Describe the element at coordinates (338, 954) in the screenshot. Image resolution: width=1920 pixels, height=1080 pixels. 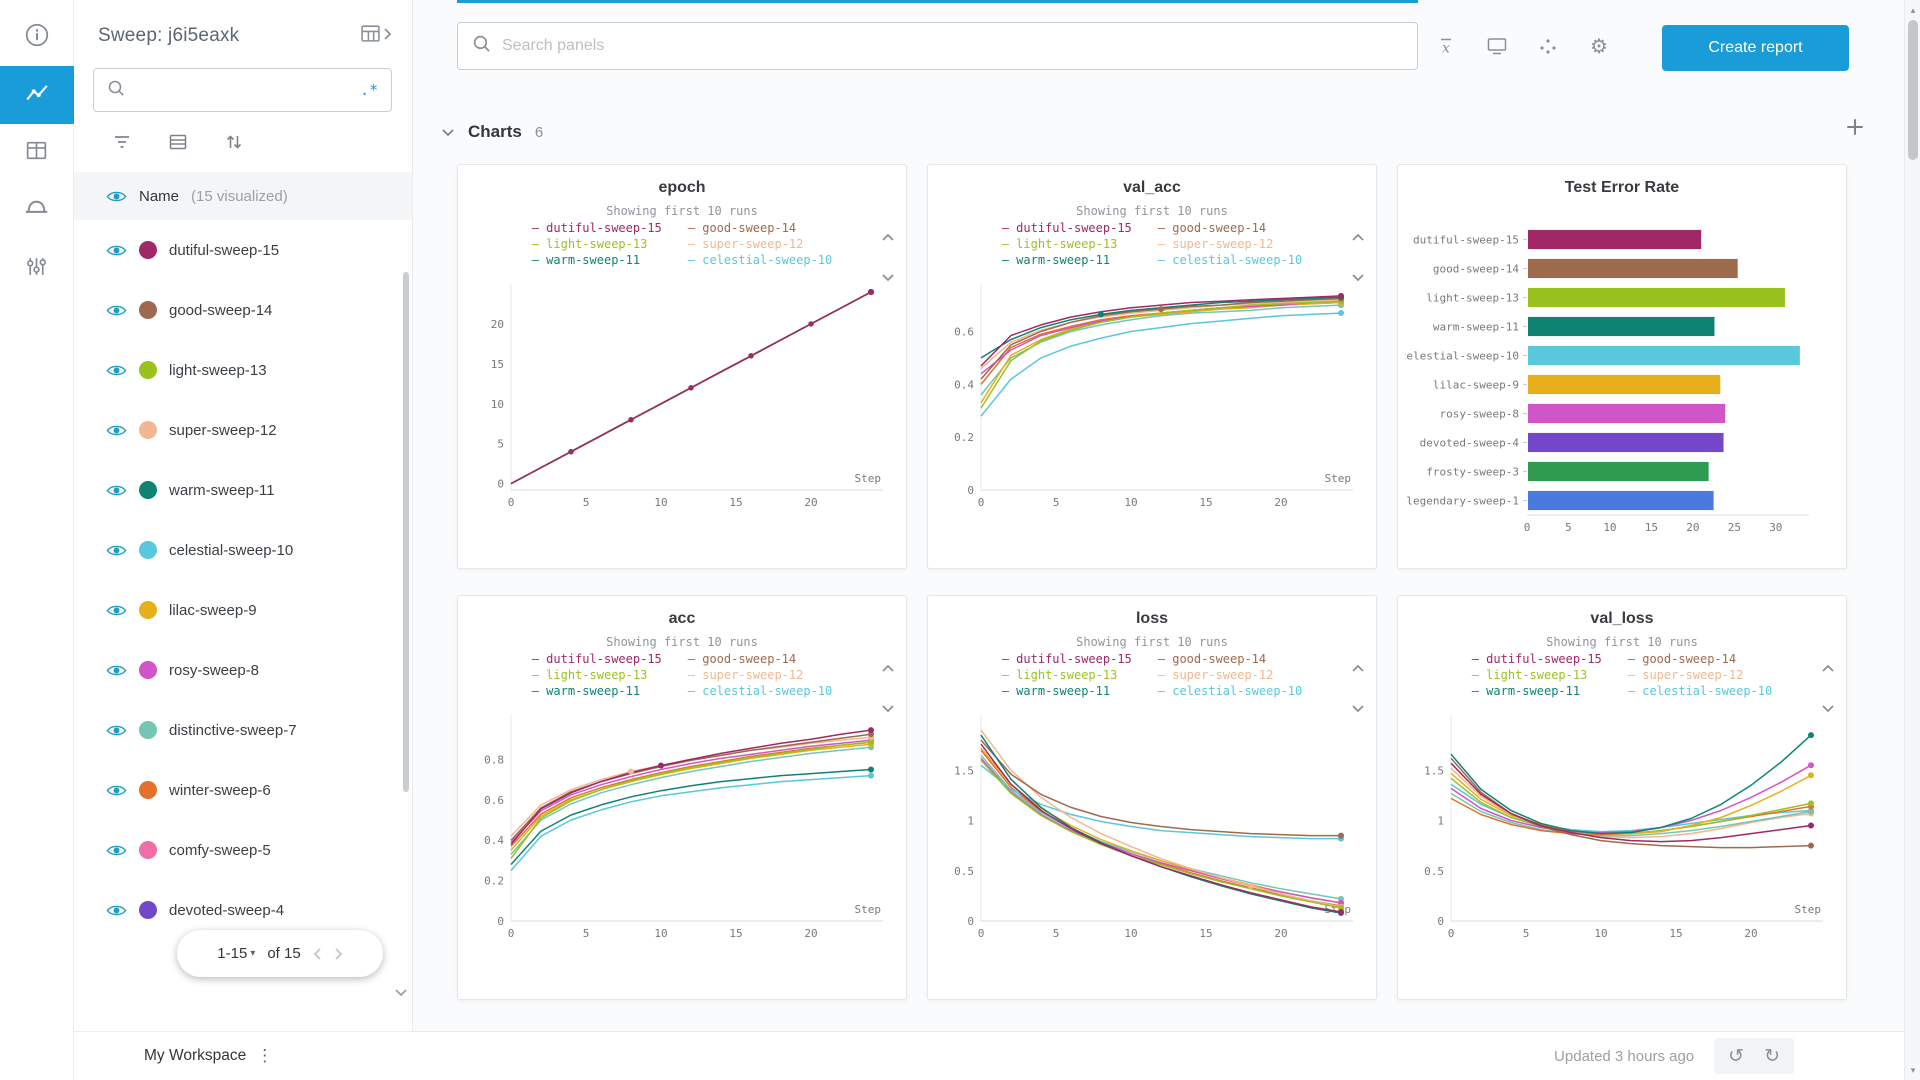
I see `next-page-icon` at that location.